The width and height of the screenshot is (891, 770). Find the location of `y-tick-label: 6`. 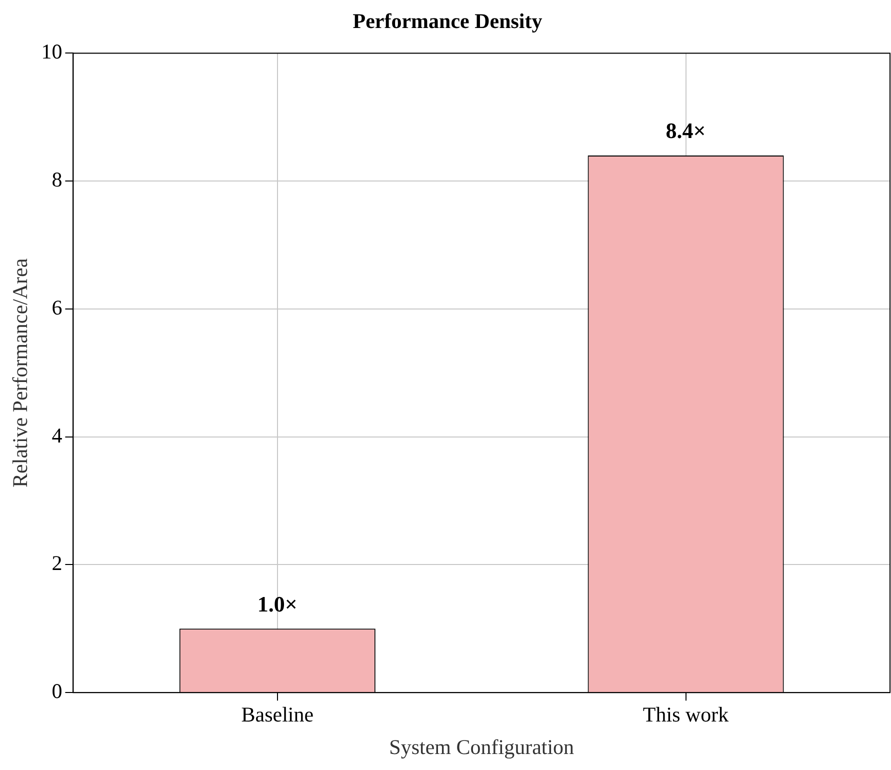

y-tick-label: 6 is located at coordinates (57, 307).